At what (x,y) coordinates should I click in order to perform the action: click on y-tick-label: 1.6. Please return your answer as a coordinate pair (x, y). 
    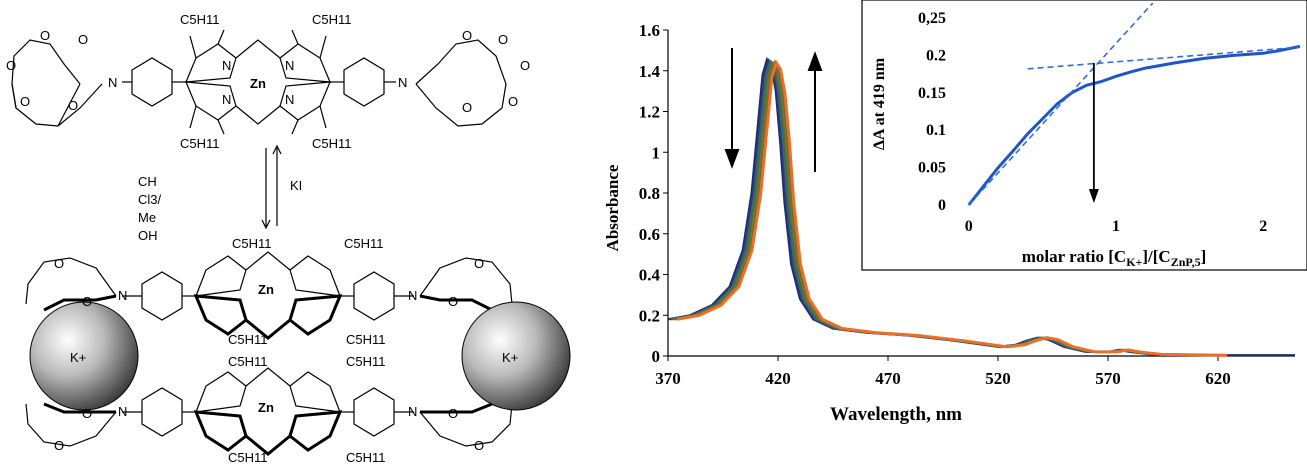
    Looking at the image, I should click on (649, 30).